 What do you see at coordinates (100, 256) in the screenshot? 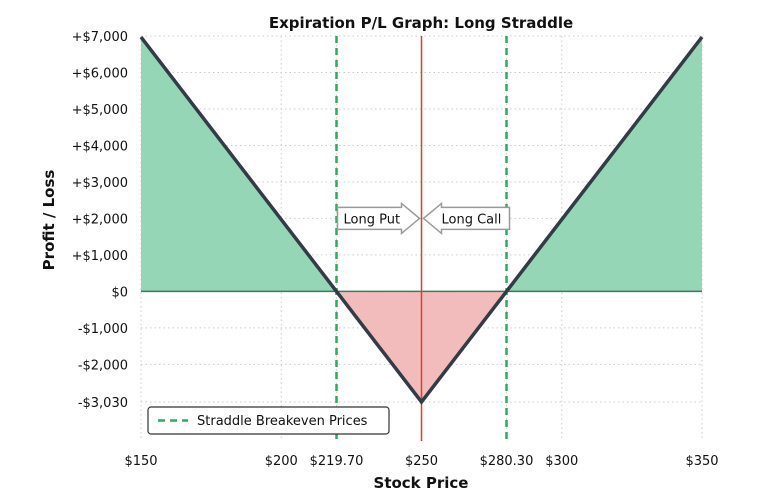
I see `y-tick-label: +$1,000` at bounding box center [100, 256].